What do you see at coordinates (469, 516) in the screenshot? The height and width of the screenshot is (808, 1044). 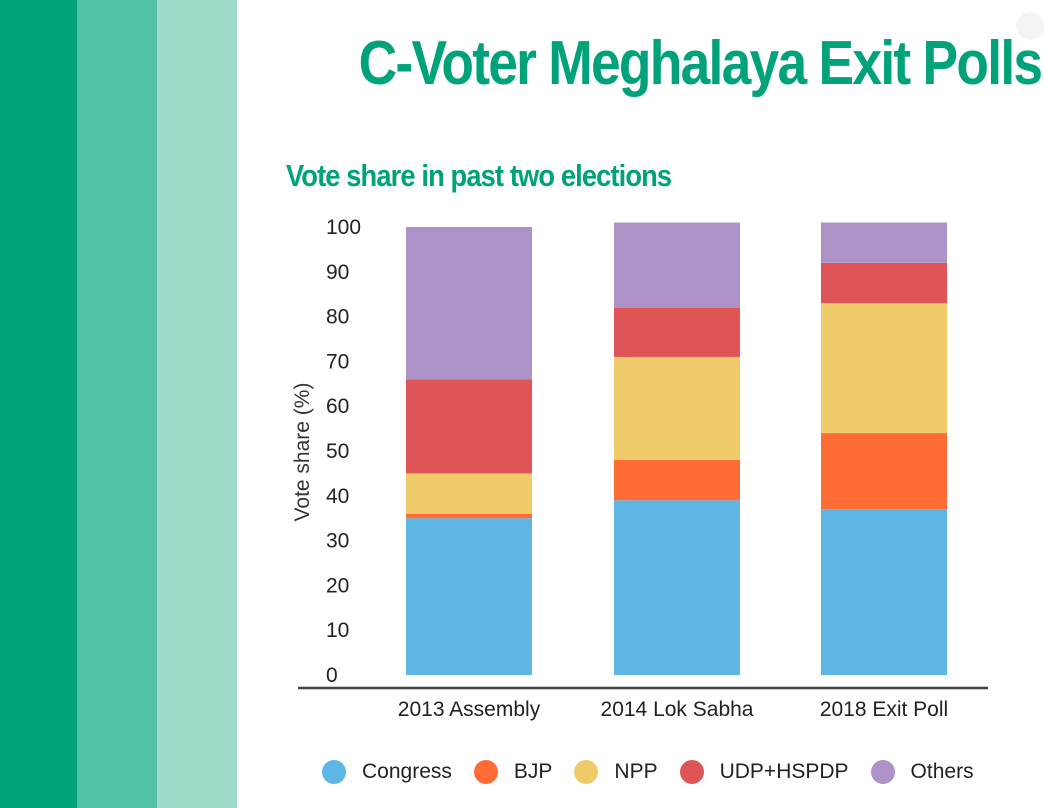 I see `bar-segment-bjp-2013-assembly` at bounding box center [469, 516].